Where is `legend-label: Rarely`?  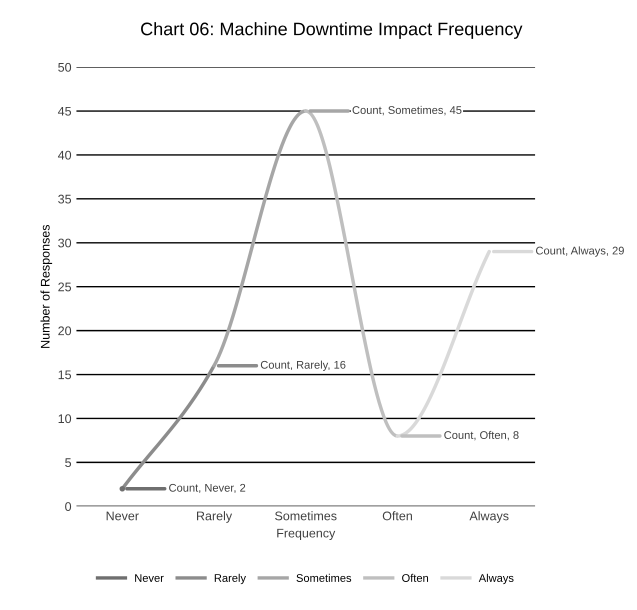
legend-label: Rarely is located at coordinates (230, 579).